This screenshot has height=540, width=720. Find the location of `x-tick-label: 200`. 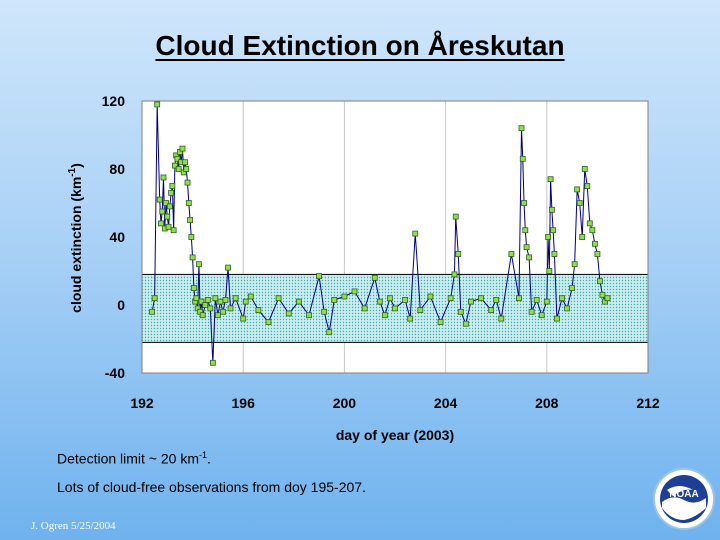

x-tick-label: 200 is located at coordinates (345, 403).